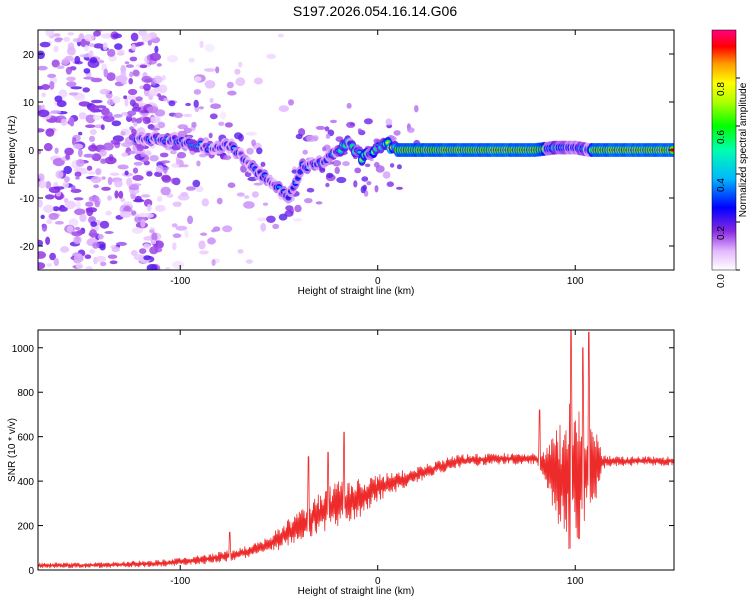 The image size is (750, 605). I want to click on x-tick-label: 100, so click(575, 581).